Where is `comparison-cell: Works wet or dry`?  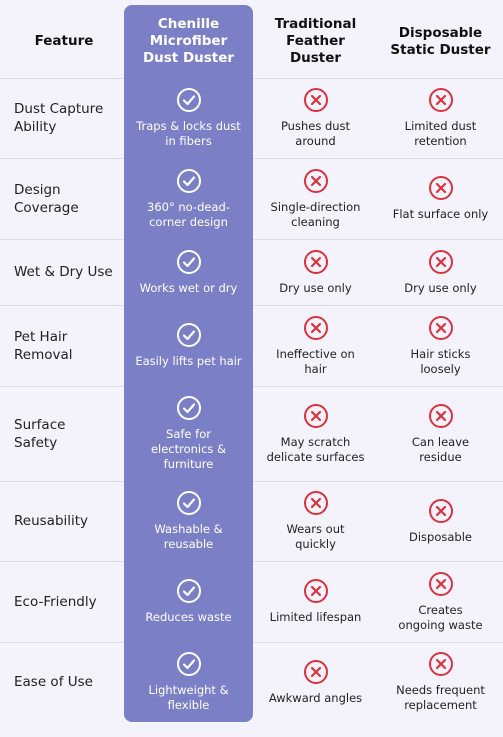 comparison-cell: Works wet or dry is located at coordinates (188, 272).